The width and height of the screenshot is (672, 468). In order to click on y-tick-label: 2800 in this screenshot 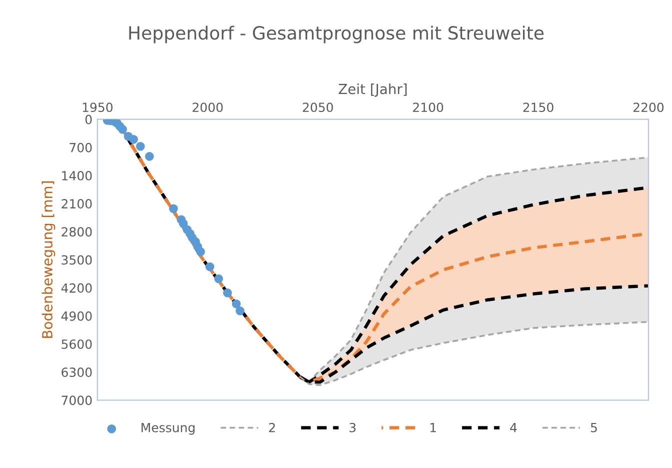, I will do `click(77, 232)`.